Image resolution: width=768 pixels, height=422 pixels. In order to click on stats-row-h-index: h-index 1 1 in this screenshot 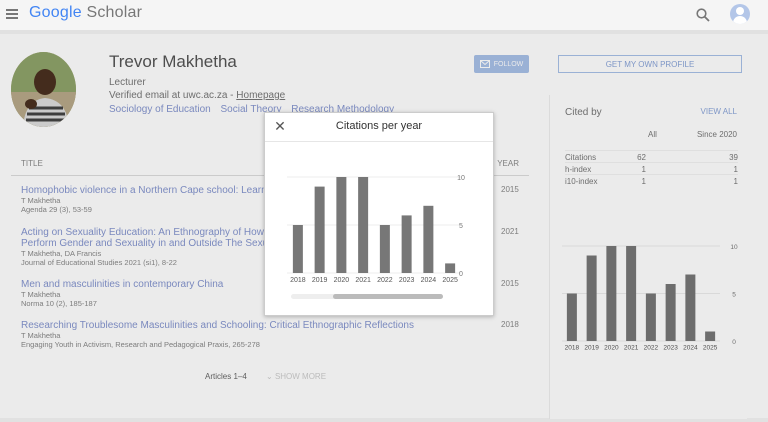, I will do `click(651, 168)`.